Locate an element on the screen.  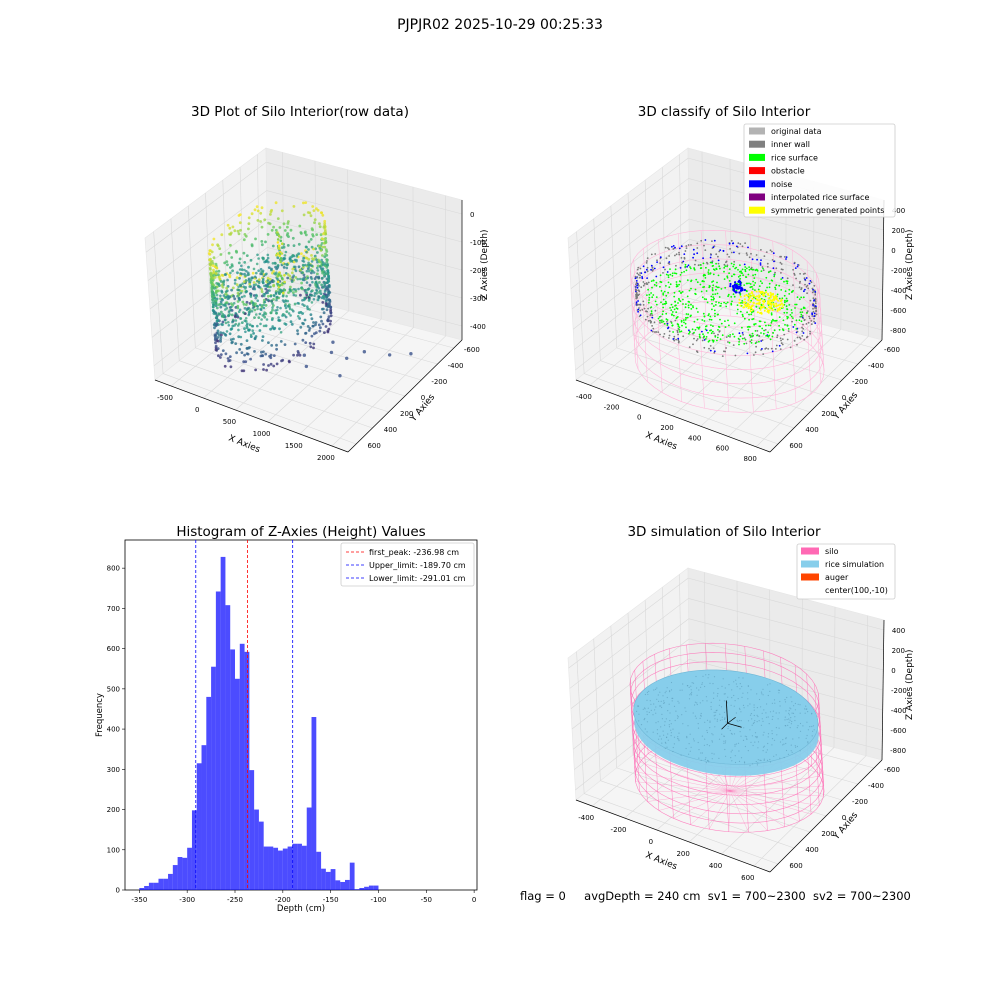
z-tick-label: 0 is located at coordinates (472, 215).